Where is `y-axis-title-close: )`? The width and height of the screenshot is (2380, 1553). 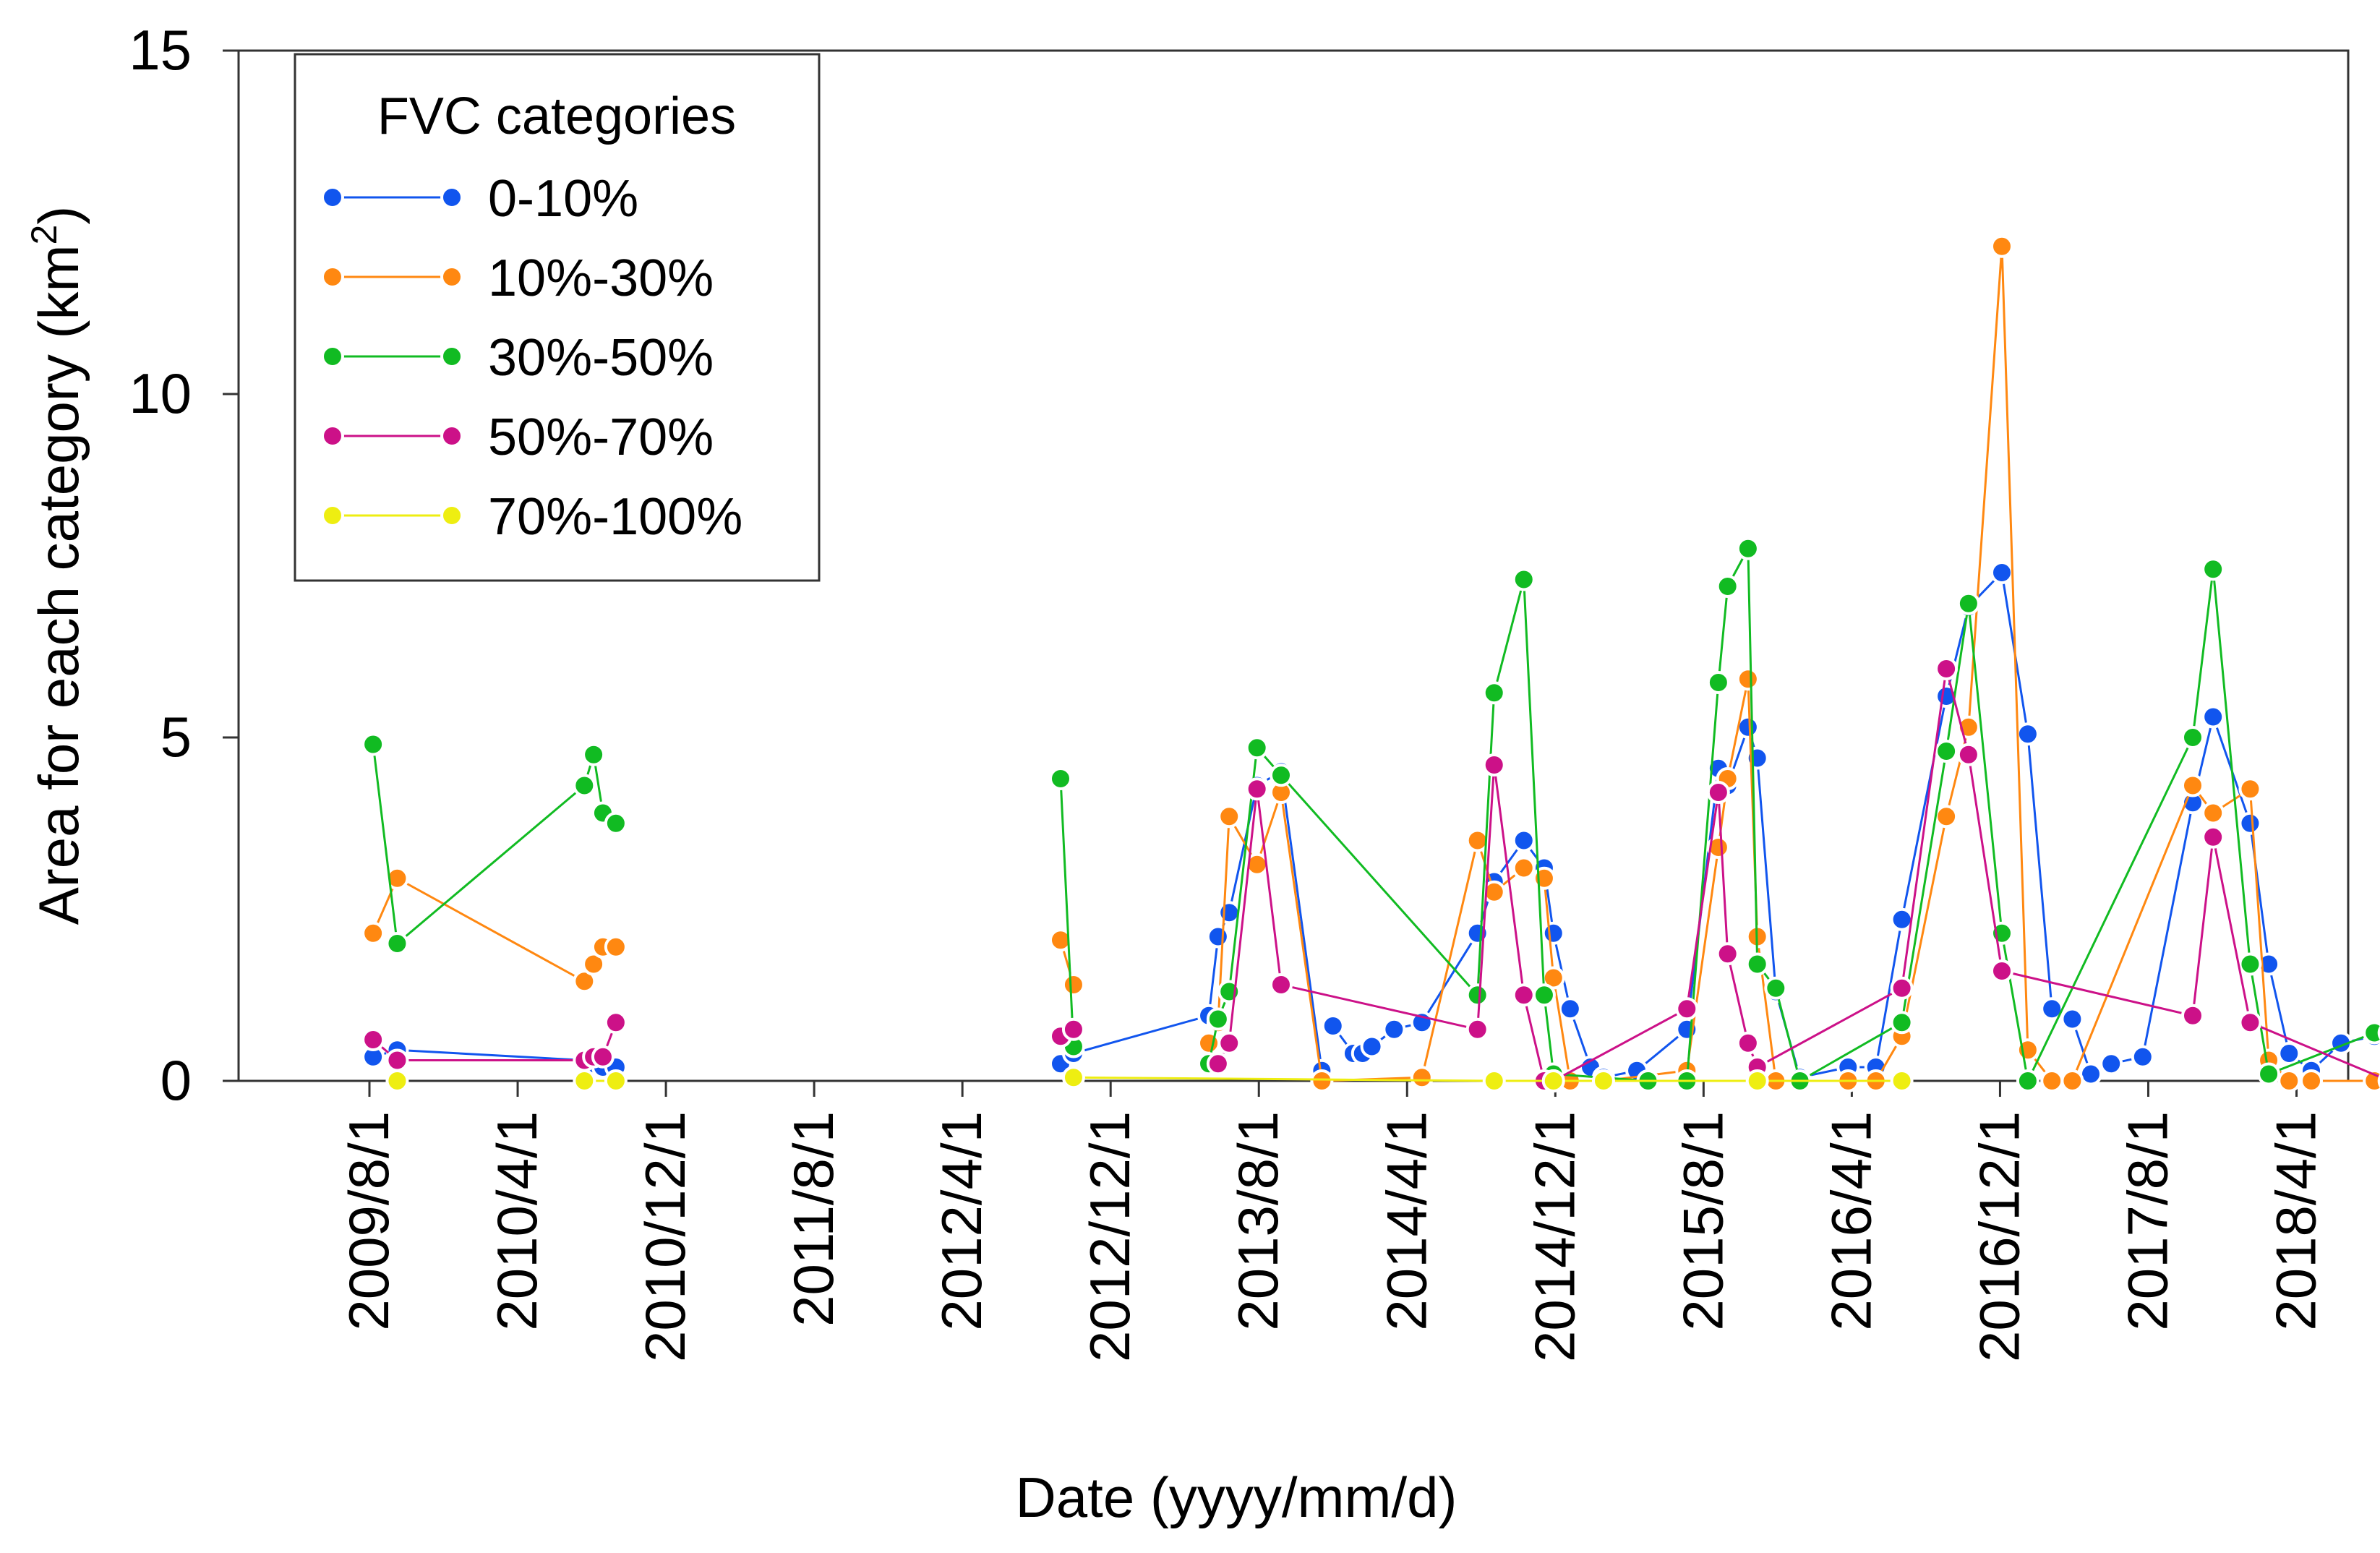 y-axis-title-close: ) is located at coordinates (58, 215).